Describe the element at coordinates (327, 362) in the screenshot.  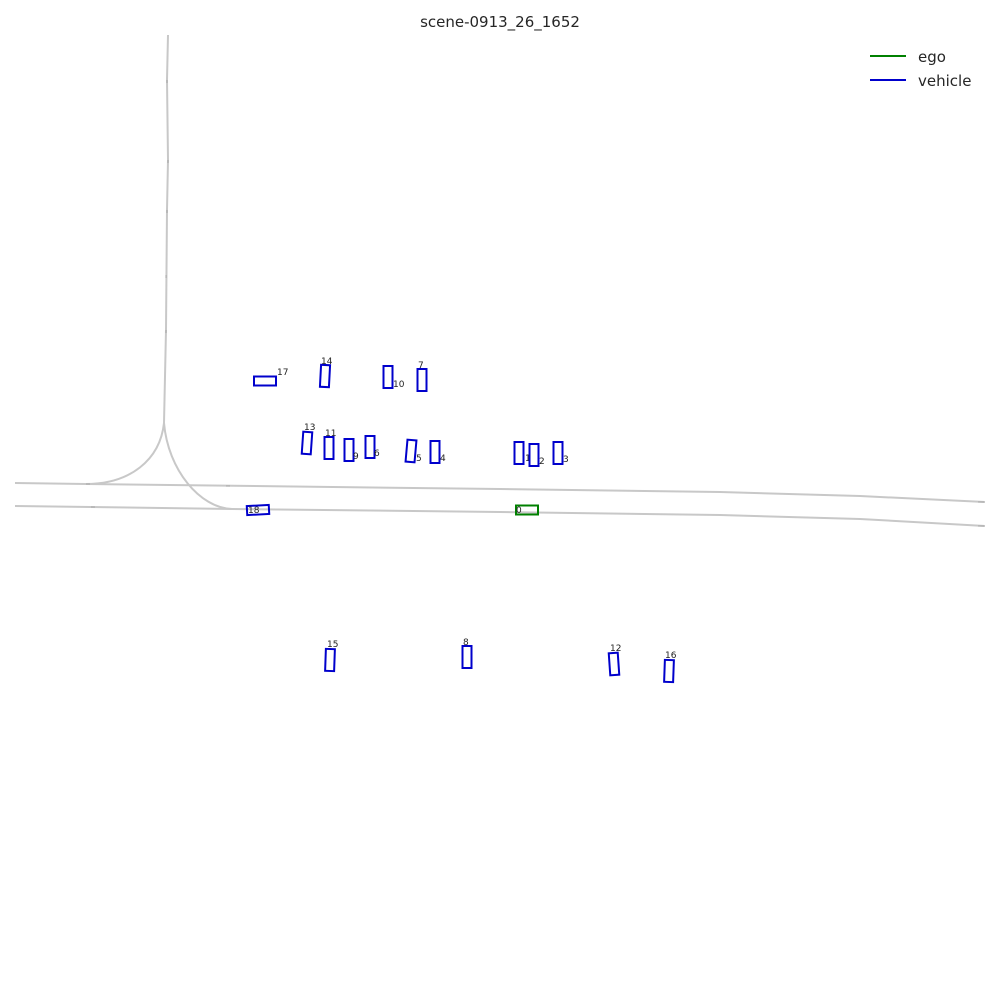
I see `vehicle-id-label: 14` at that location.